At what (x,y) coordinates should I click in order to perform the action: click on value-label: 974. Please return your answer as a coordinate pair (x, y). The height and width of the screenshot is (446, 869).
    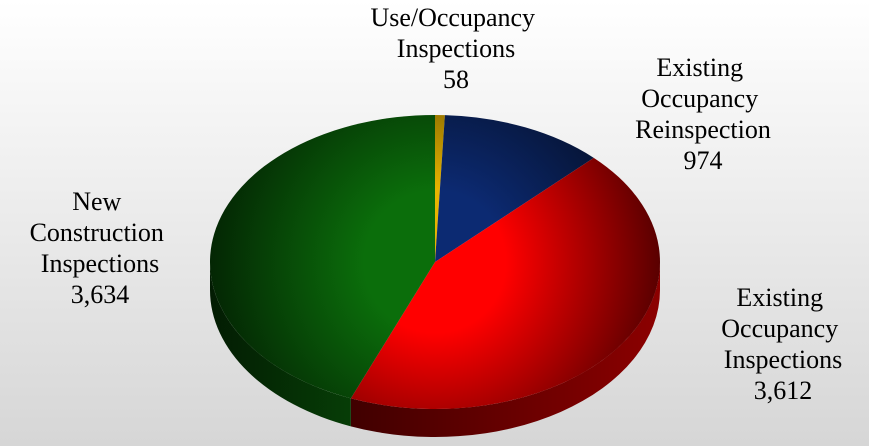
    Looking at the image, I should click on (703, 160).